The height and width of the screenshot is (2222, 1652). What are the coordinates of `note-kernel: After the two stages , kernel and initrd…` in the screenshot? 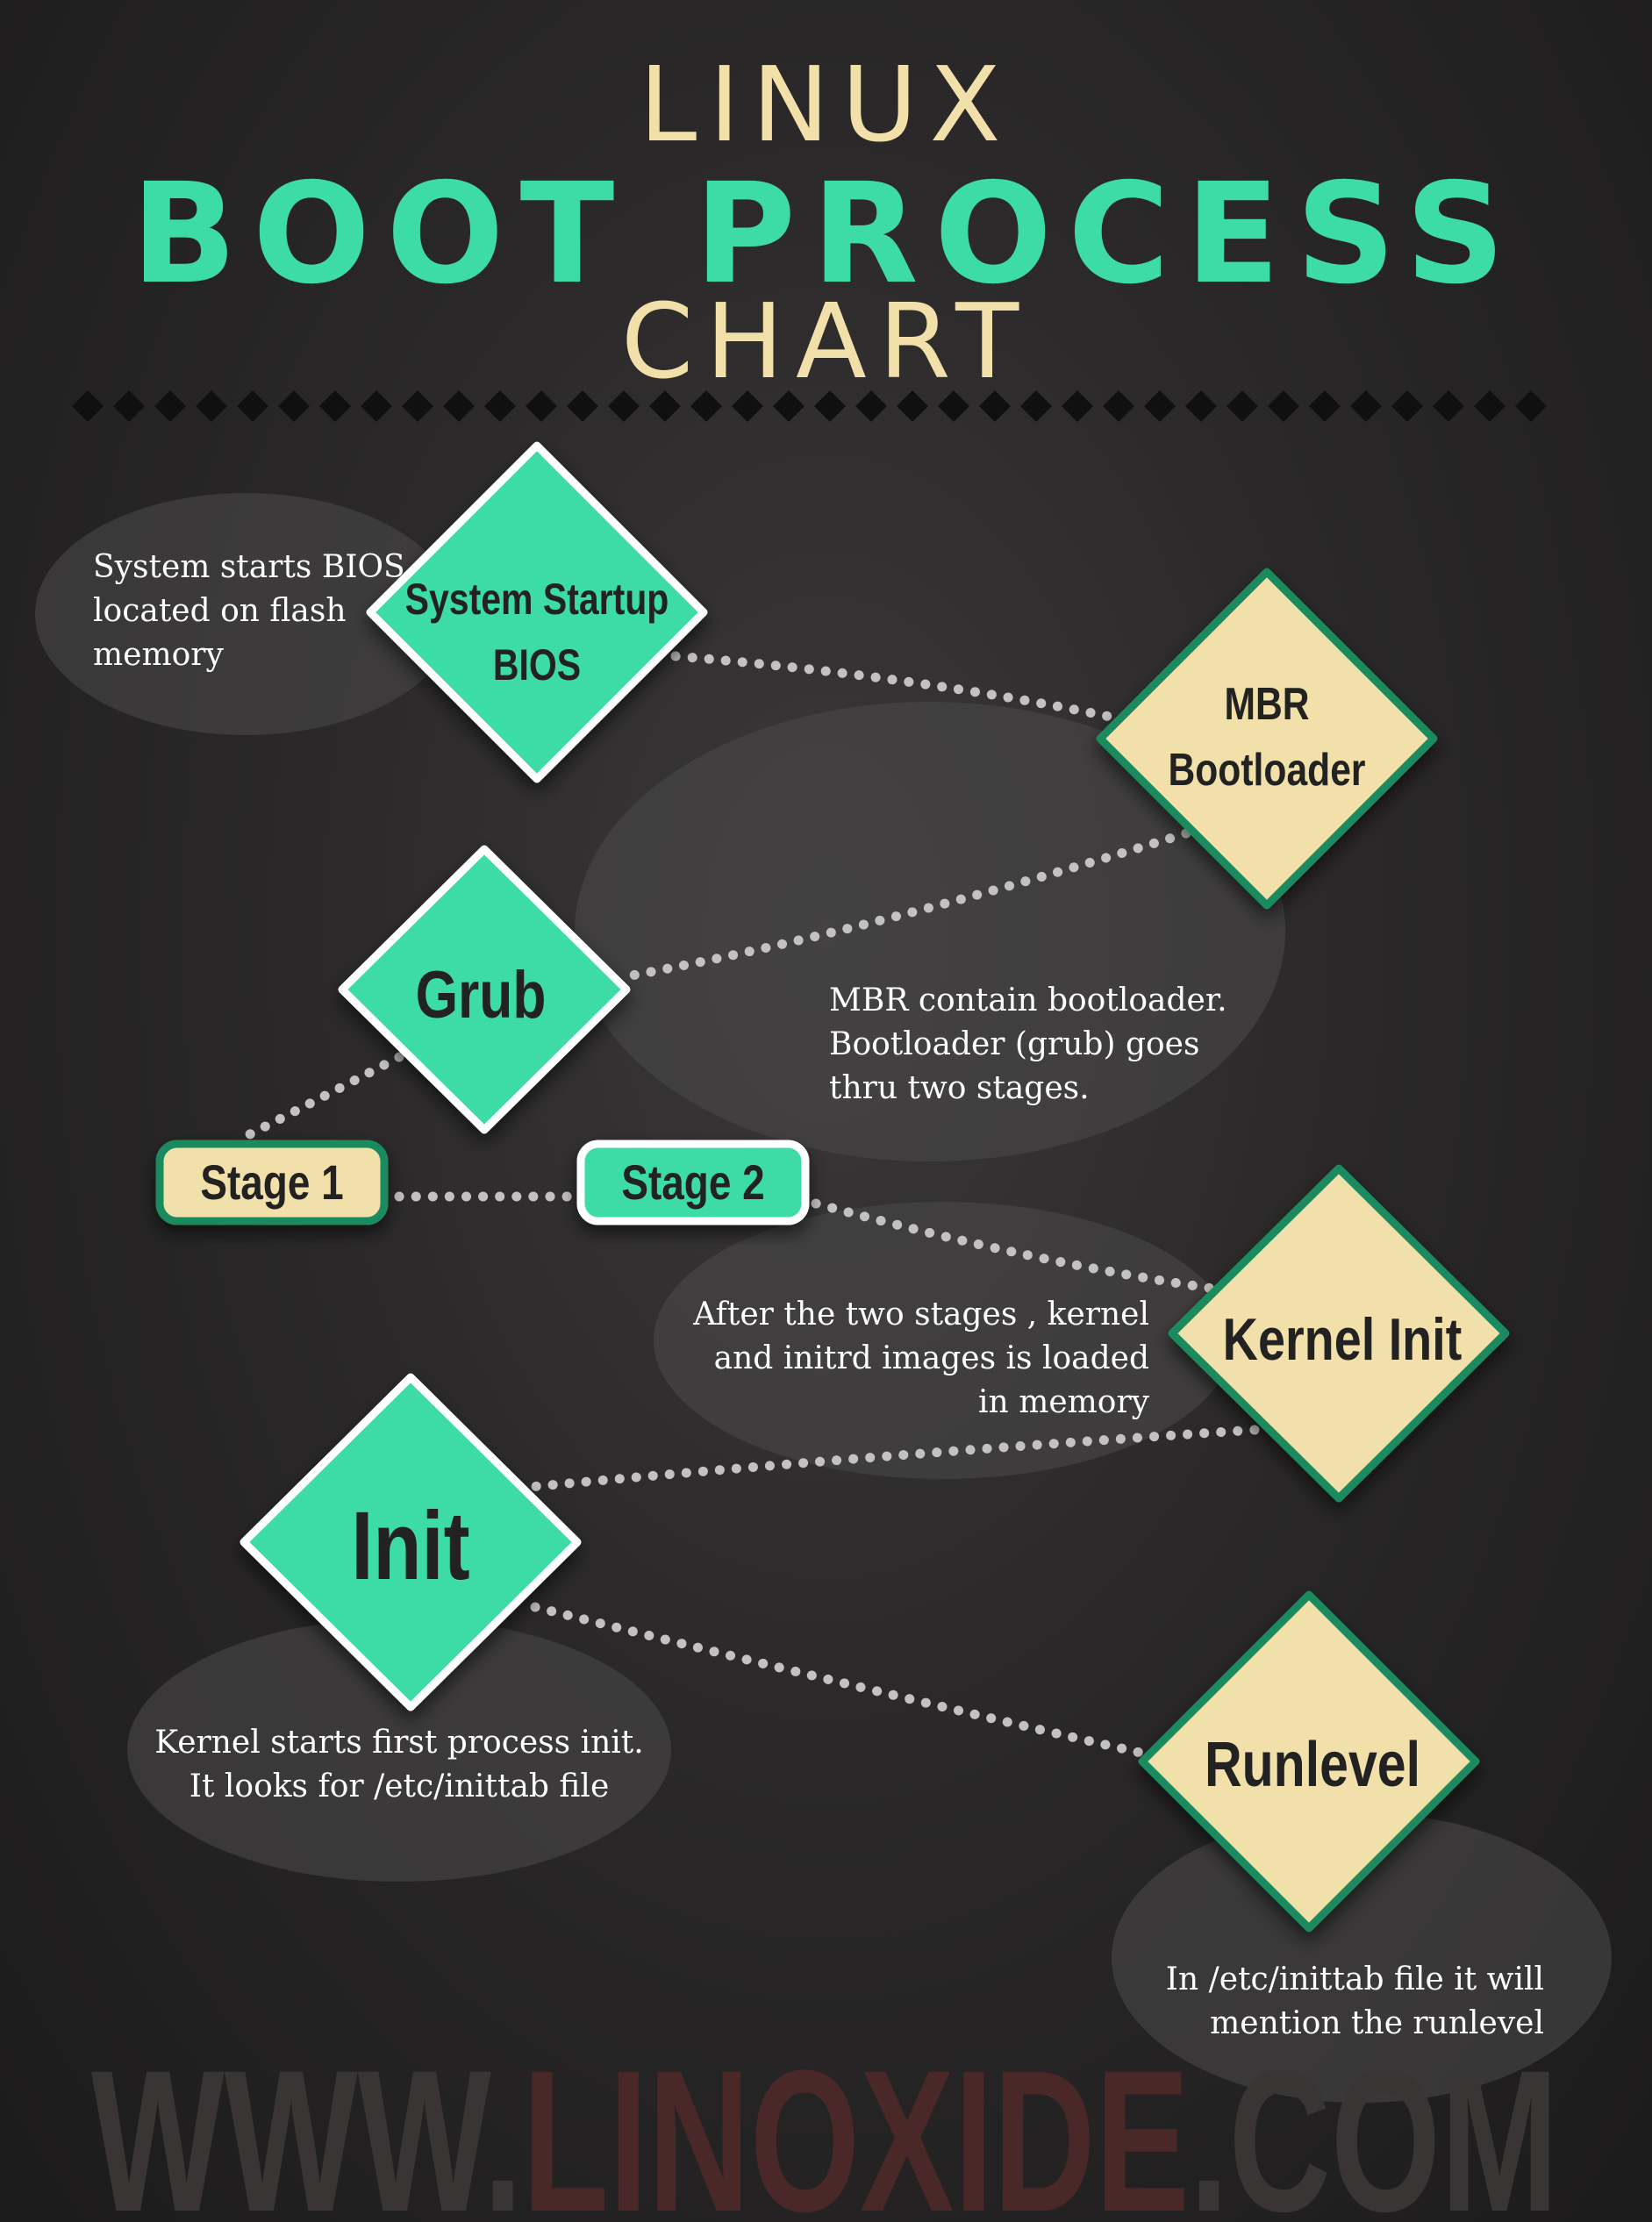 It's located at (921, 1358).